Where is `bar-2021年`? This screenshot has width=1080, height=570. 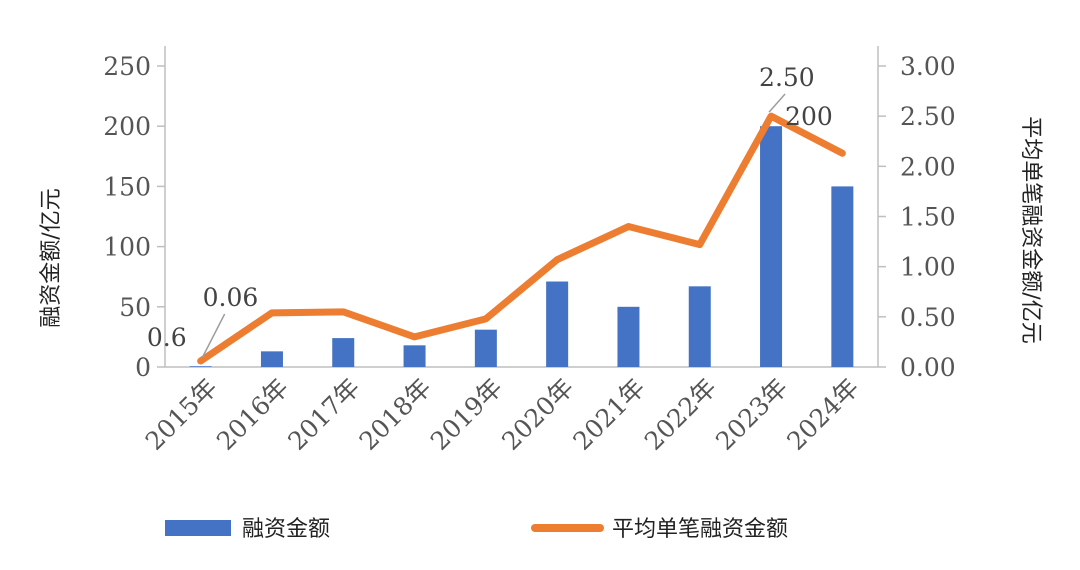
bar-2021年 is located at coordinates (628, 336).